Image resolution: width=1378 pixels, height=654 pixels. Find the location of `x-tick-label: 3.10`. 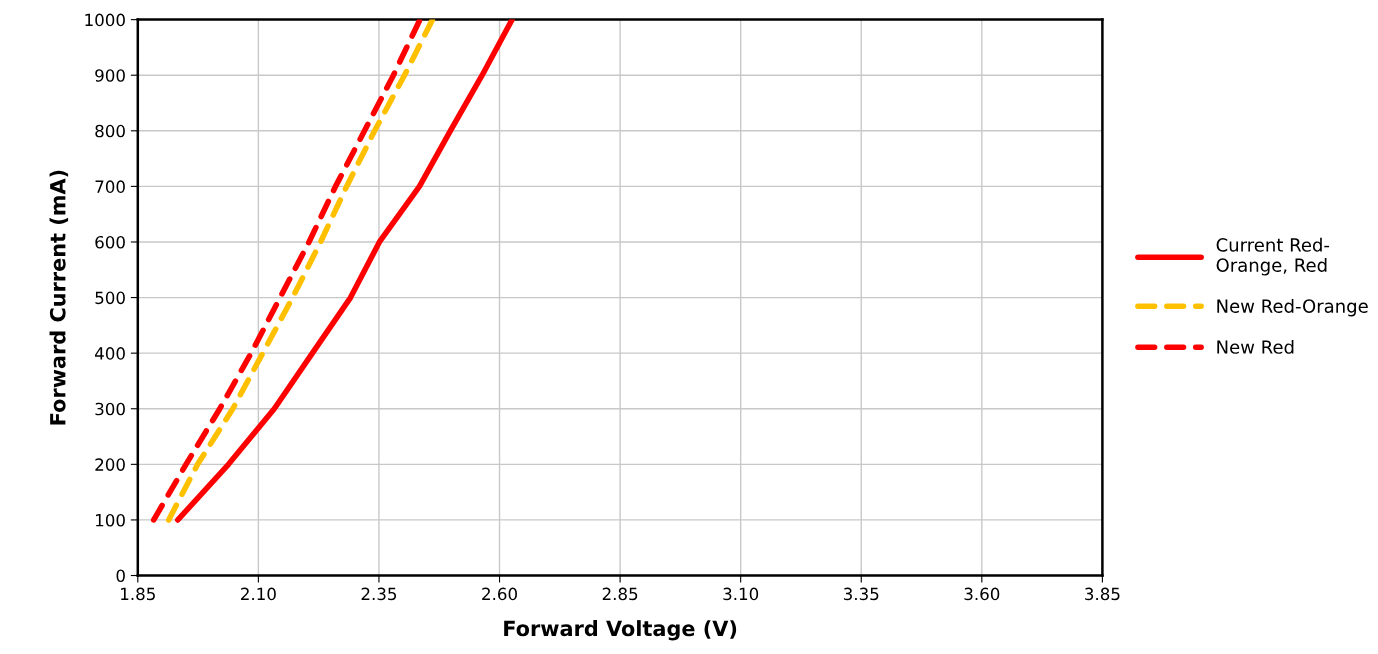

x-tick-label: 3.10 is located at coordinates (741, 594).